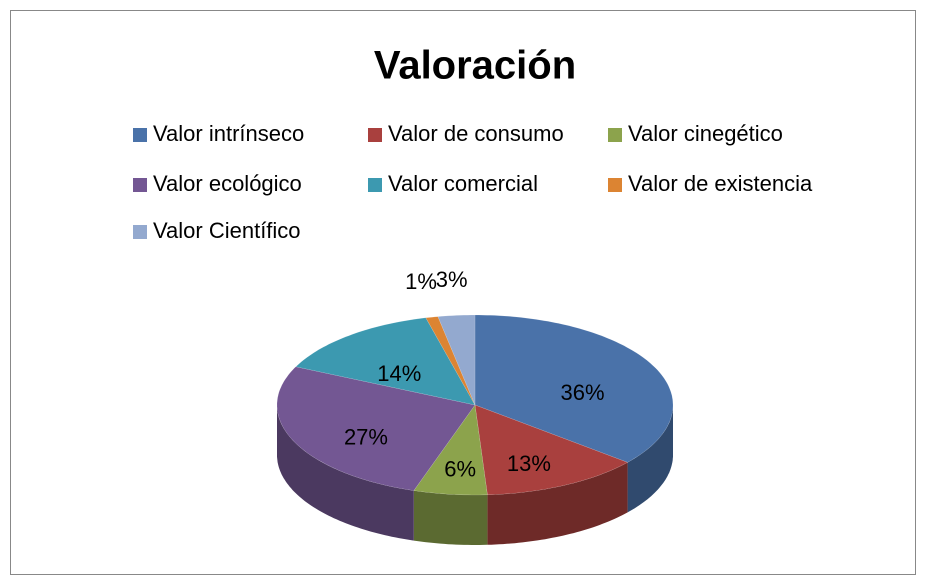  What do you see at coordinates (227, 183) in the screenshot?
I see `legend-label: Valor ecológico` at bounding box center [227, 183].